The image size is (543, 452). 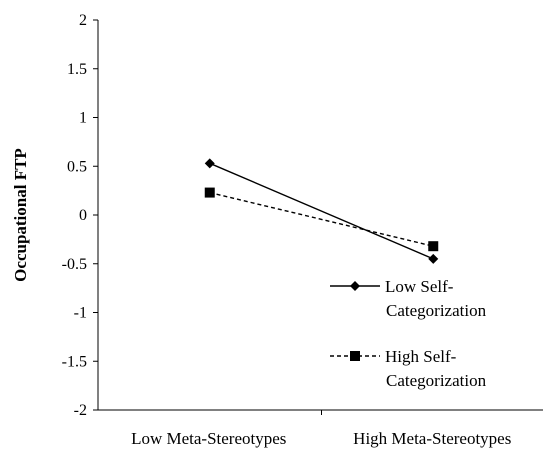 What do you see at coordinates (408, 368) in the screenshot?
I see `legend-item: High Self- Categorization` at bounding box center [408, 368].